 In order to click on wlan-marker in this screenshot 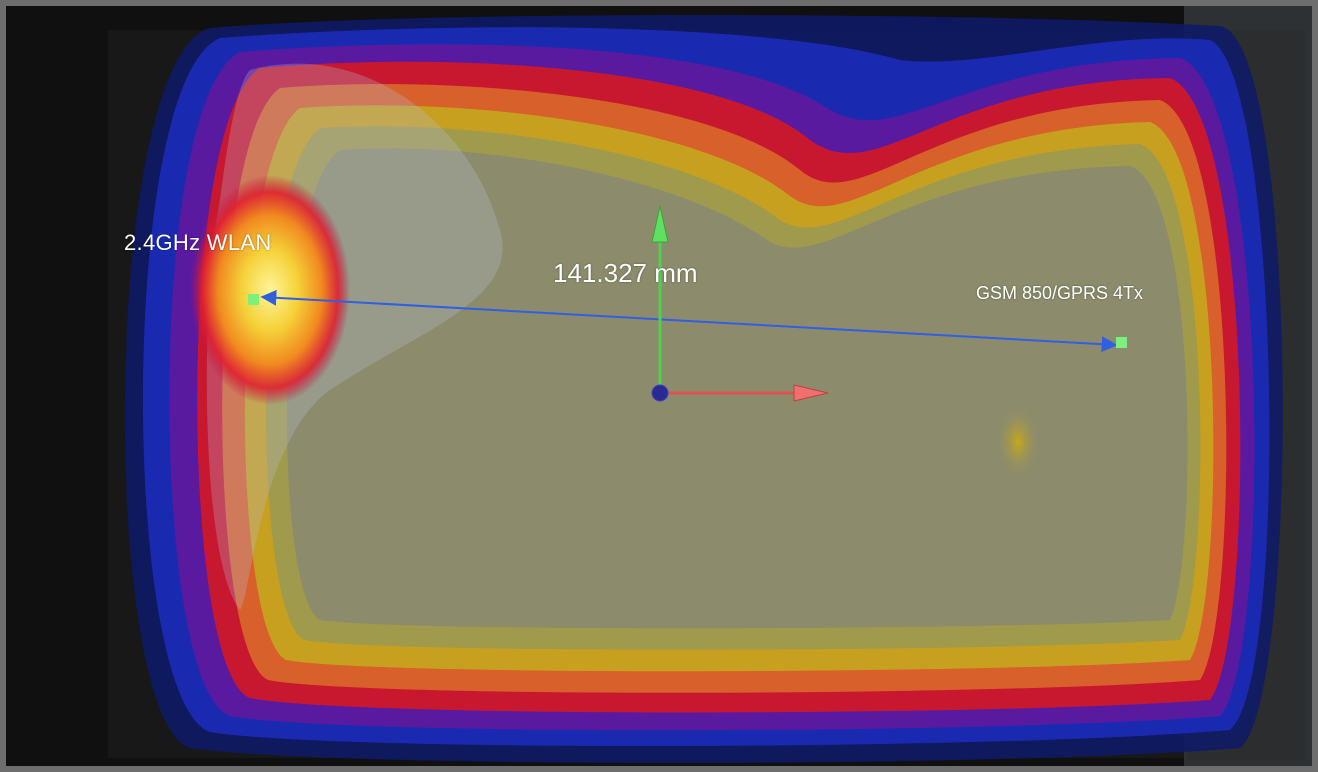, I will do `click(253, 299)`.